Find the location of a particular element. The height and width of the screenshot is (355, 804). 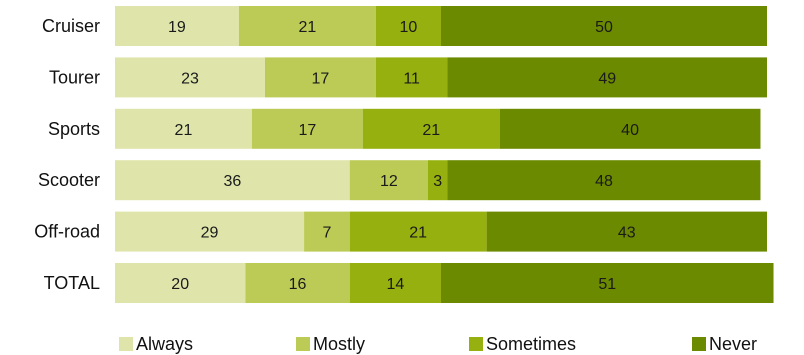

legend-label-never: Never is located at coordinates (733, 344).